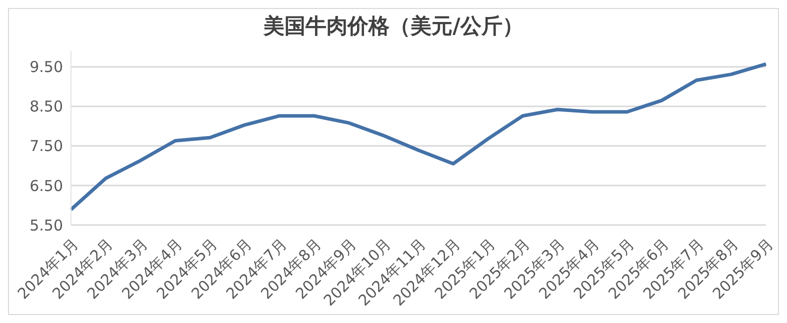 The height and width of the screenshot is (323, 787). What do you see at coordinates (46, 67) in the screenshot?
I see `y-tick-label: 9.50` at bounding box center [46, 67].